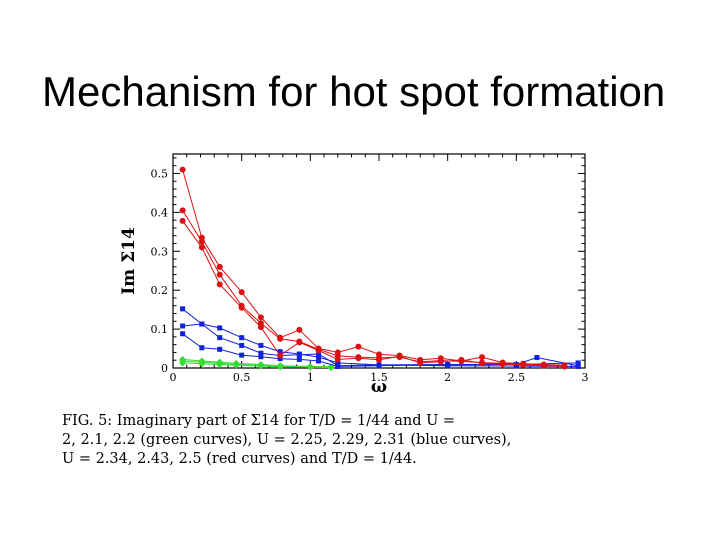 Image resolution: width=720 pixels, height=540 pixels. Describe the element at coordinates (160, 271) in the screenshot. I see `y-tick-labels: 0 0.1 0.2 0.3 0.4 0.5` at that location.